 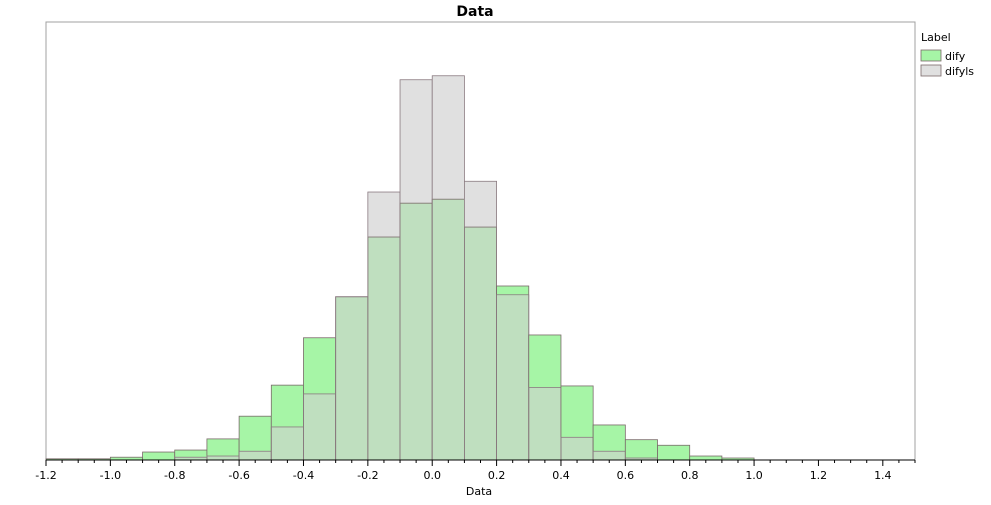 I want to click on x-tick-label: 0.0, so click(x=432, y=475).